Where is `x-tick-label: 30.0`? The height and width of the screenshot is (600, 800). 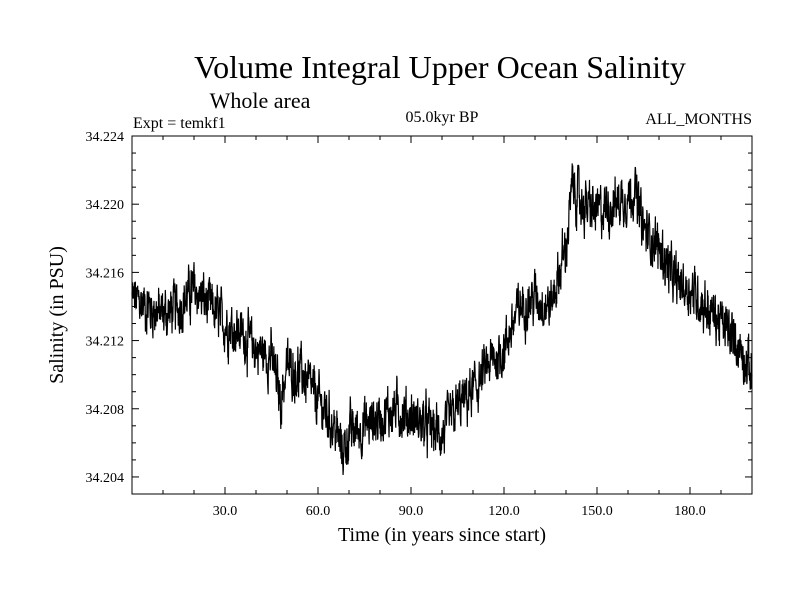
x-tick-label: 30.0 is located at coordinates (225, 511).